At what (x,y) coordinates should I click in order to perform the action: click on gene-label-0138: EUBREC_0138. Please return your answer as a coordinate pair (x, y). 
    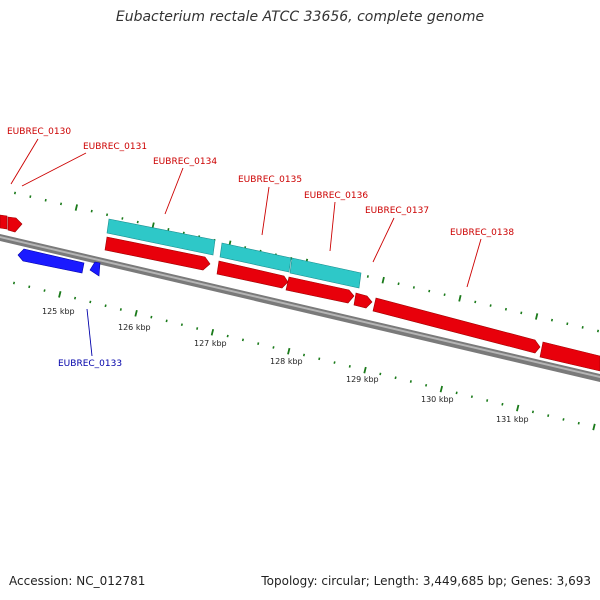
    Looking at the image, I should click on (482, 233).